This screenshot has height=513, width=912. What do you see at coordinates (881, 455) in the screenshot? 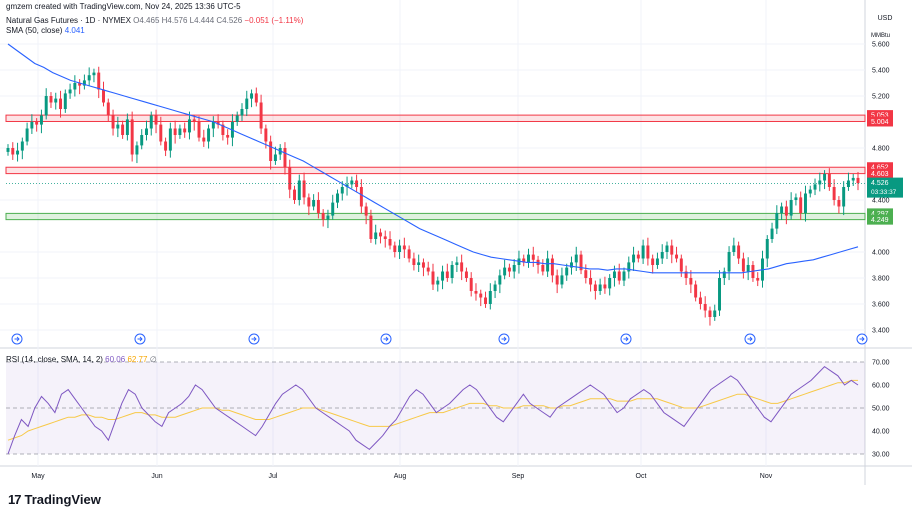
I see `rsi-tick-label: 30.00` at bounding box center [881, 455].